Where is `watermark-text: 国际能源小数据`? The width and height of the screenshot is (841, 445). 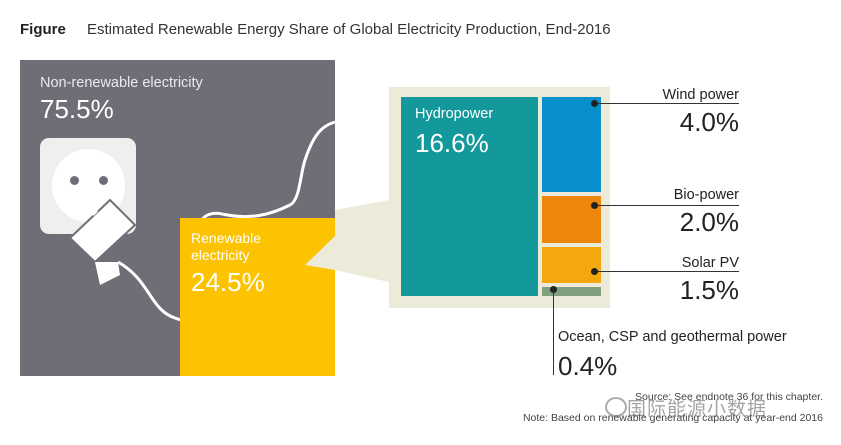 watermark-text: 国际能源小数据 is located at coordinates (697, 409).